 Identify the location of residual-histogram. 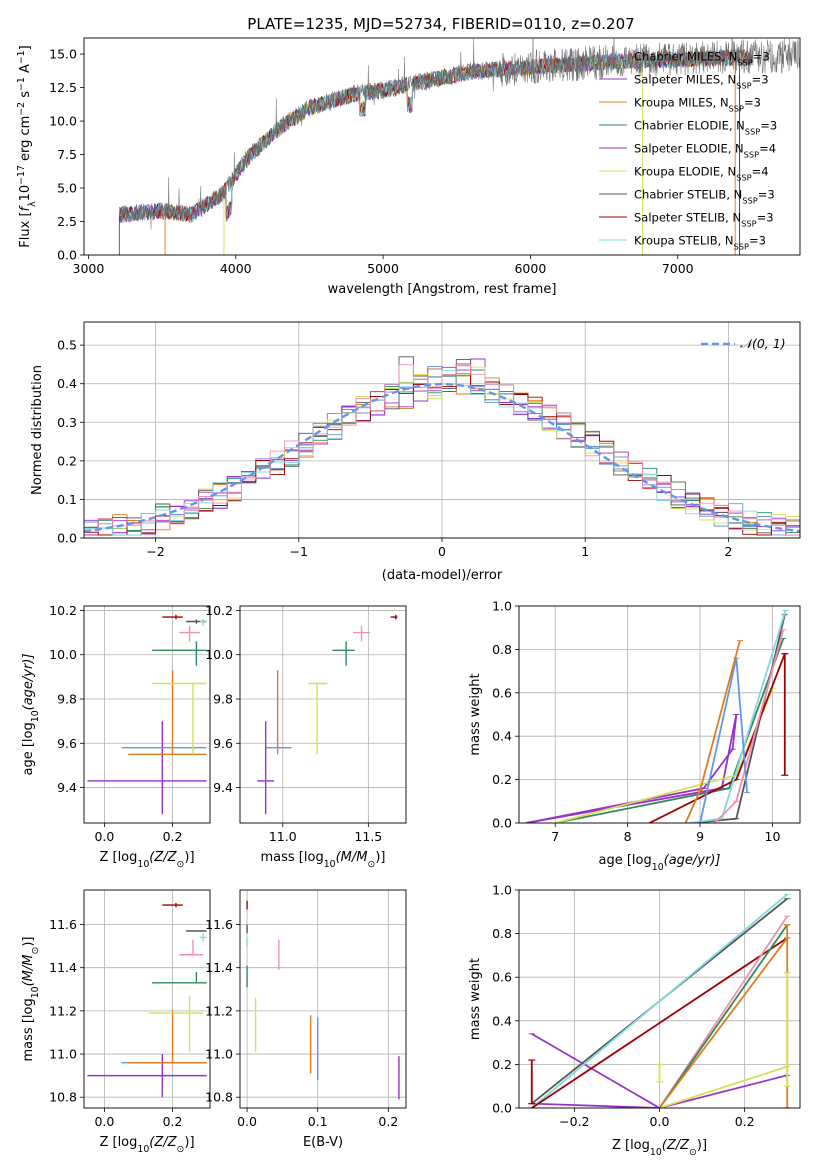
(442, 449).